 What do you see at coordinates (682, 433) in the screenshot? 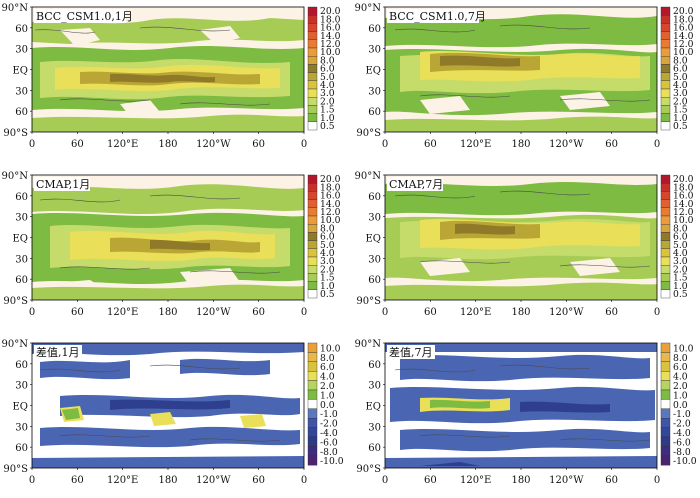
I see `colorbar-label: -4.0` at bounding box center [682, 433].